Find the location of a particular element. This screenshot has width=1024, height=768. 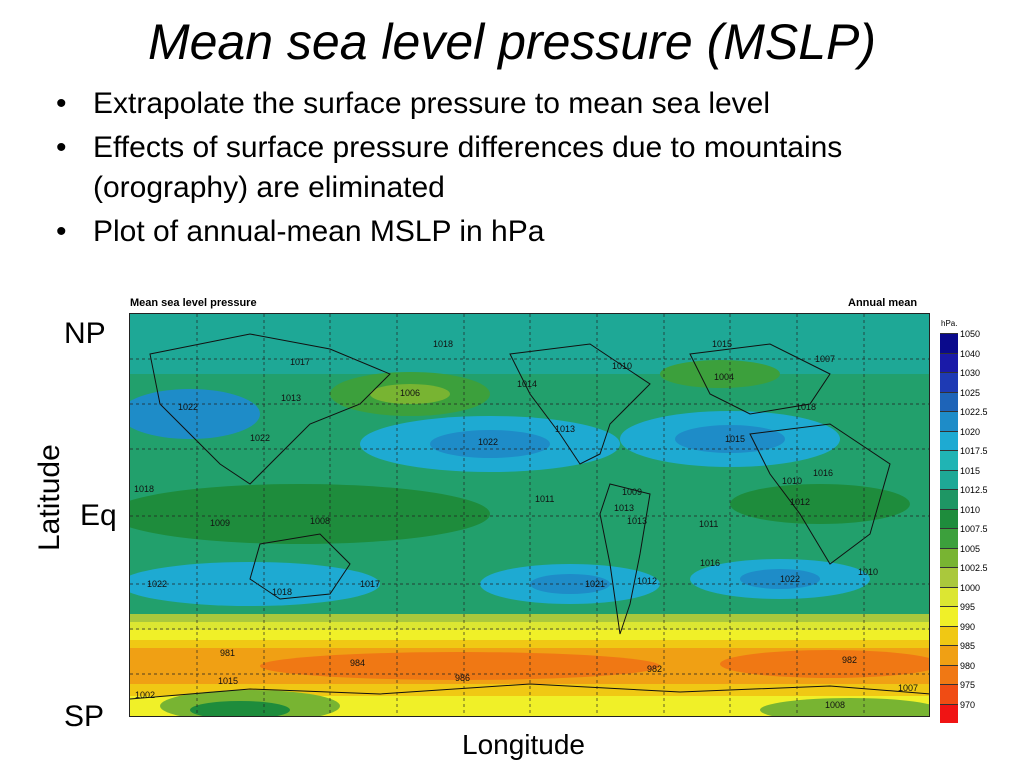

colorbar-level-label: 975 is located at coordinates (968, 685).